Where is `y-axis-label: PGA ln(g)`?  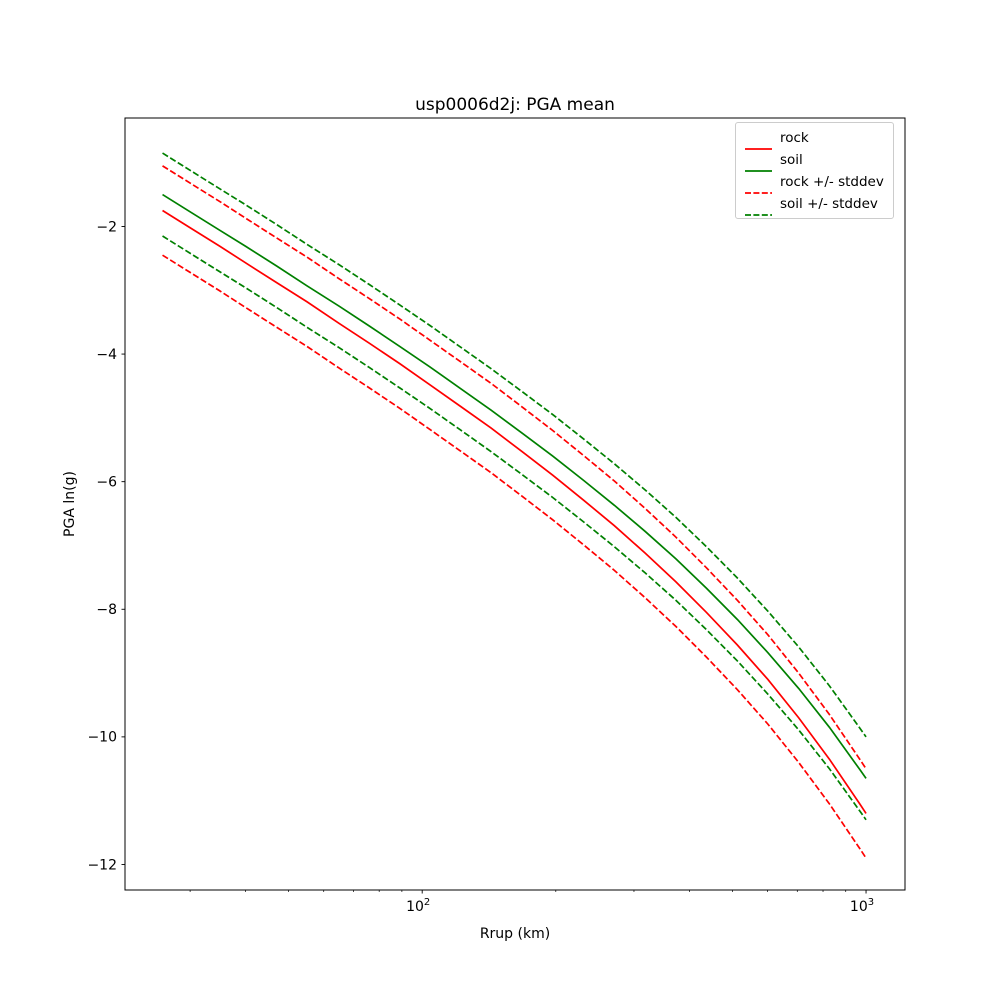 y-axis-label: PGA ln(g) is located at coordinates (70, 504).